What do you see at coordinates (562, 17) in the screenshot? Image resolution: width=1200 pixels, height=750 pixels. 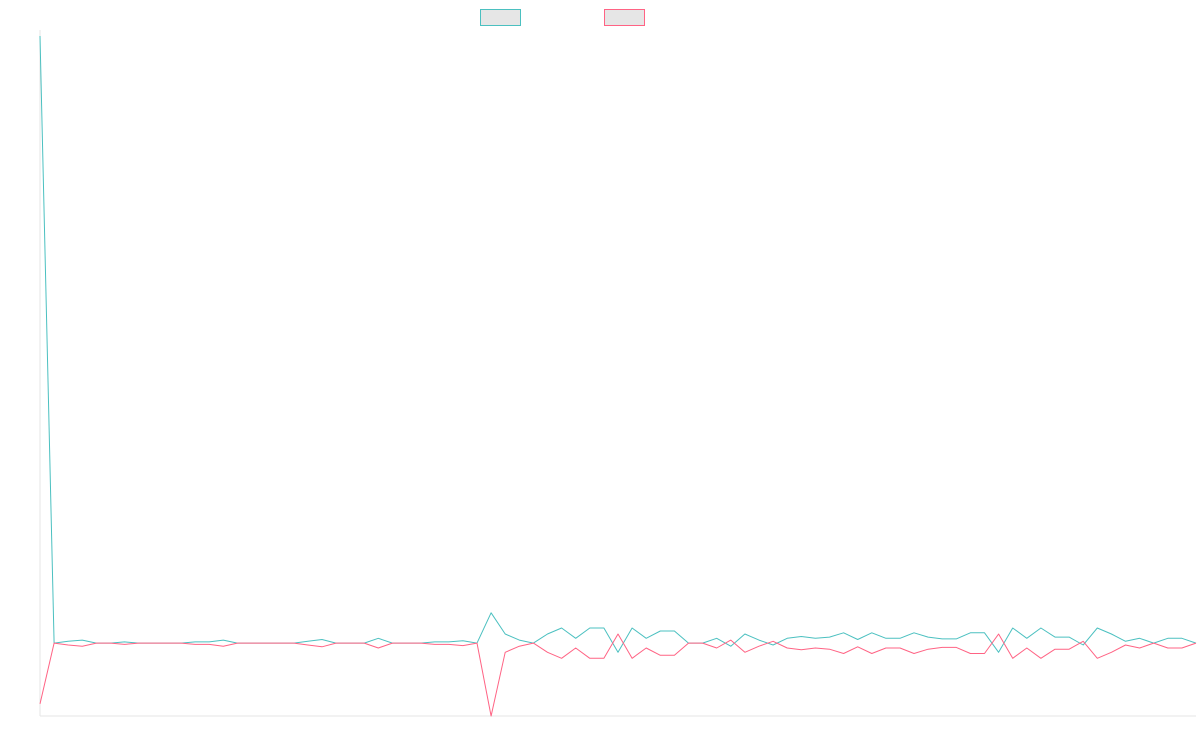 I see `legend` at bounding box center [562, 17].